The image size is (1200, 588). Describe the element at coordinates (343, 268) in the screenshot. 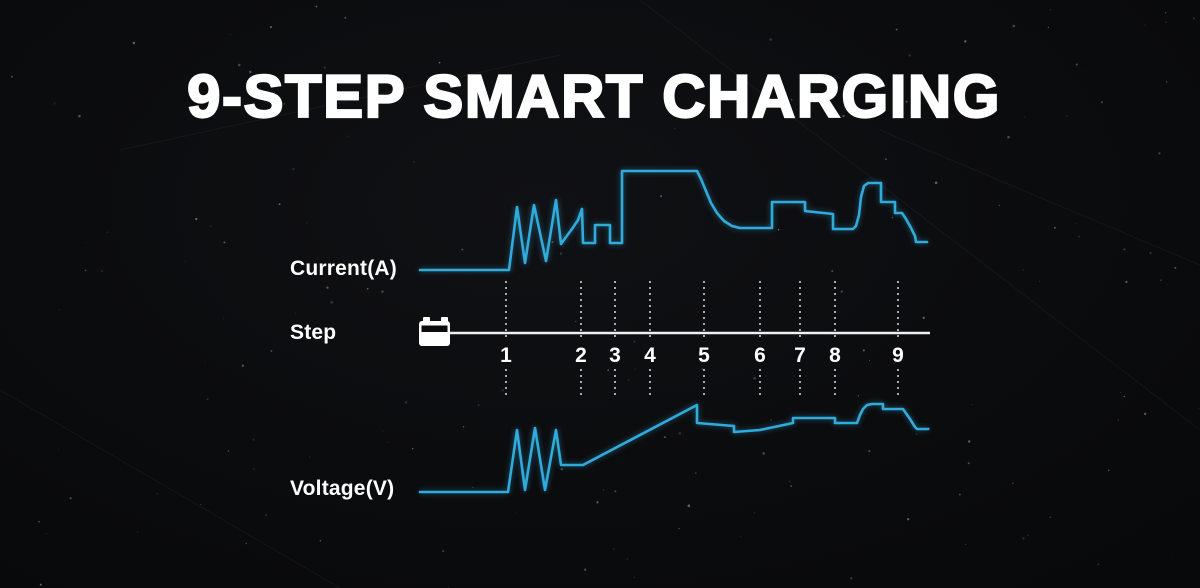

I see `current-axis-label: Current(A)` at that location.